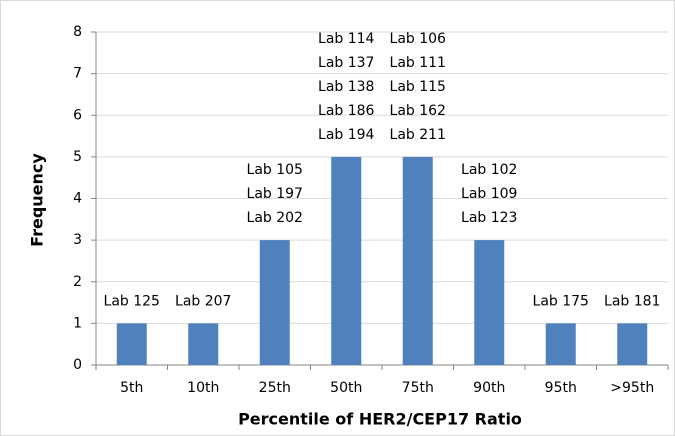 The height and width of the screenshot is (436, 675). What do you see at coordinates (77, 199) in the screenshot?
I see `y-tick-label: 4` at bounding box center [77, 199].